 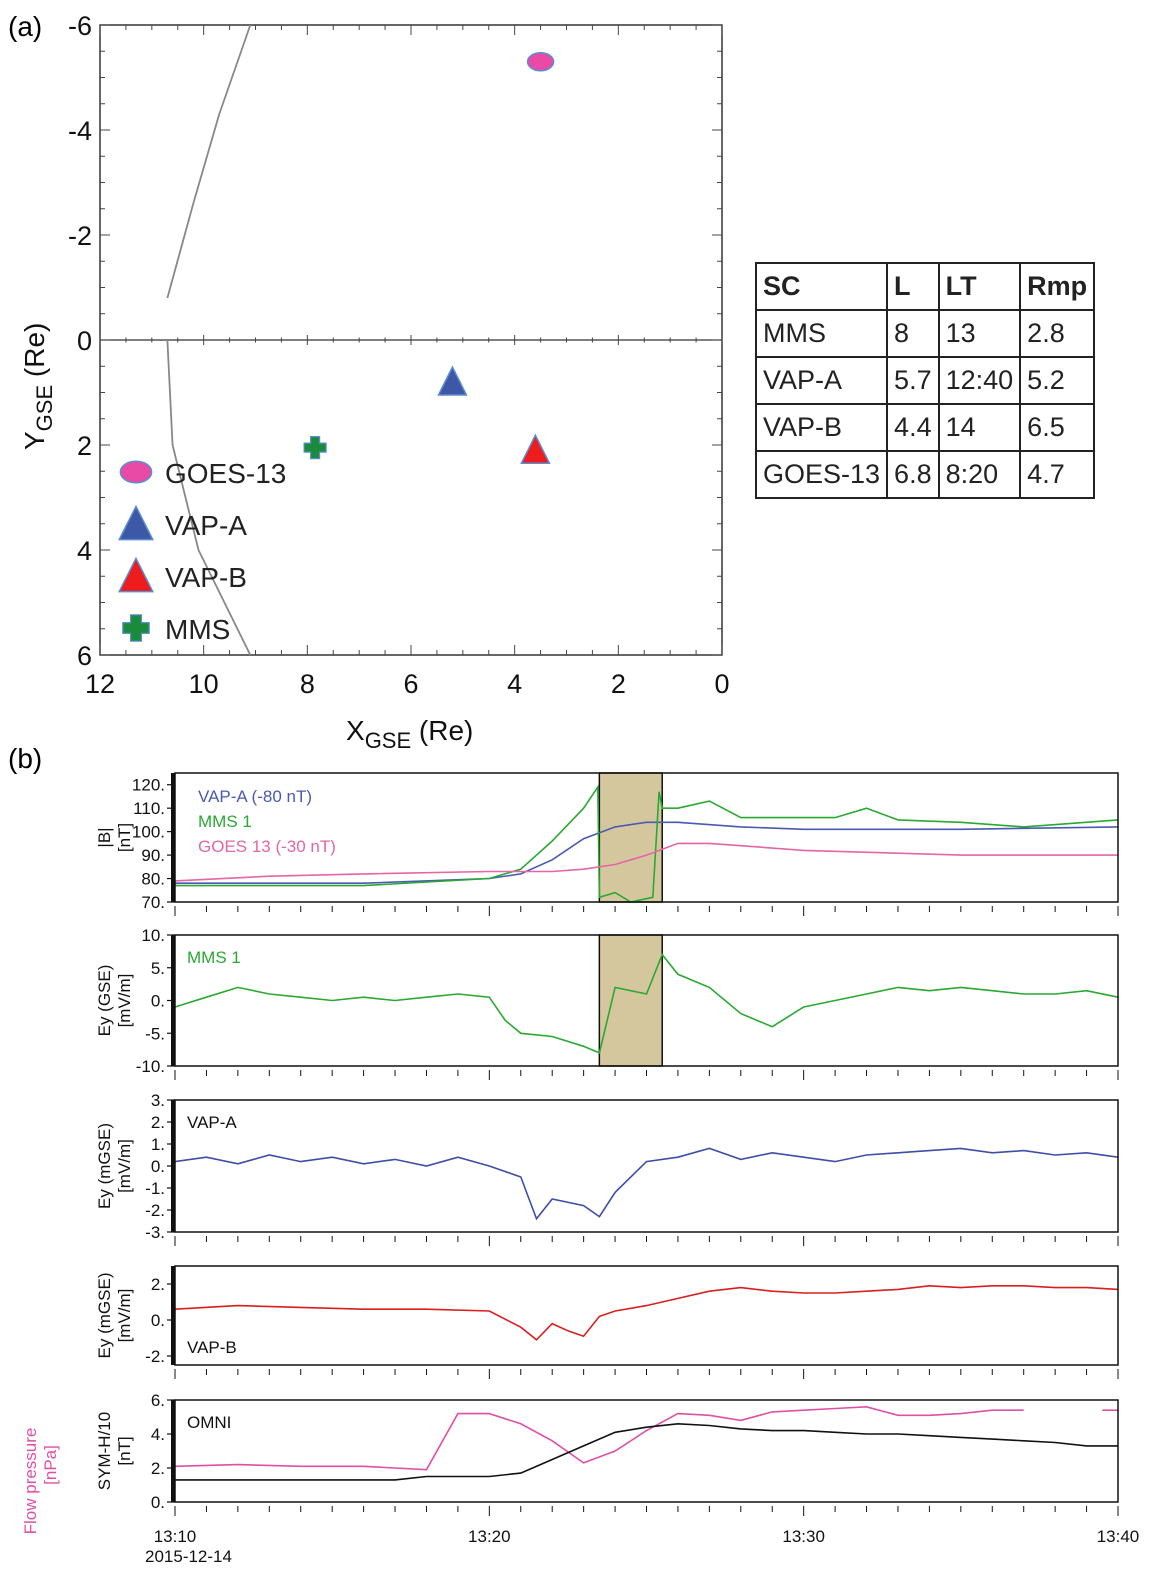 I want to click on point-vap-a, so click(x=452, y=380).